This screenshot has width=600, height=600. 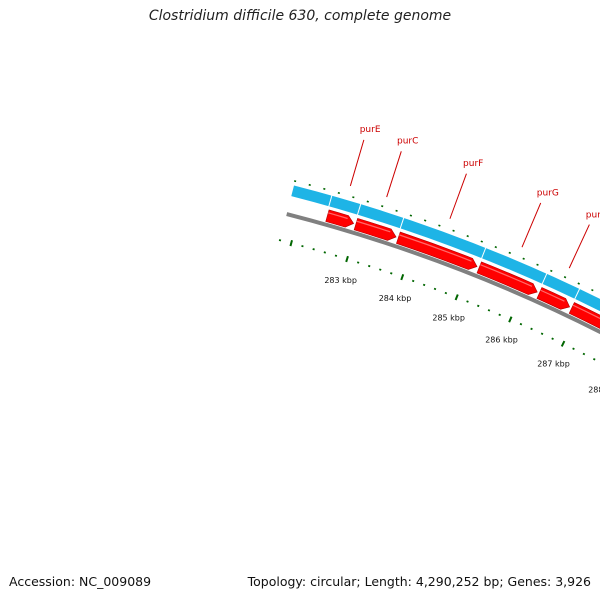 I want to click on gene-arrow-purG, so click(x=507, y=278).